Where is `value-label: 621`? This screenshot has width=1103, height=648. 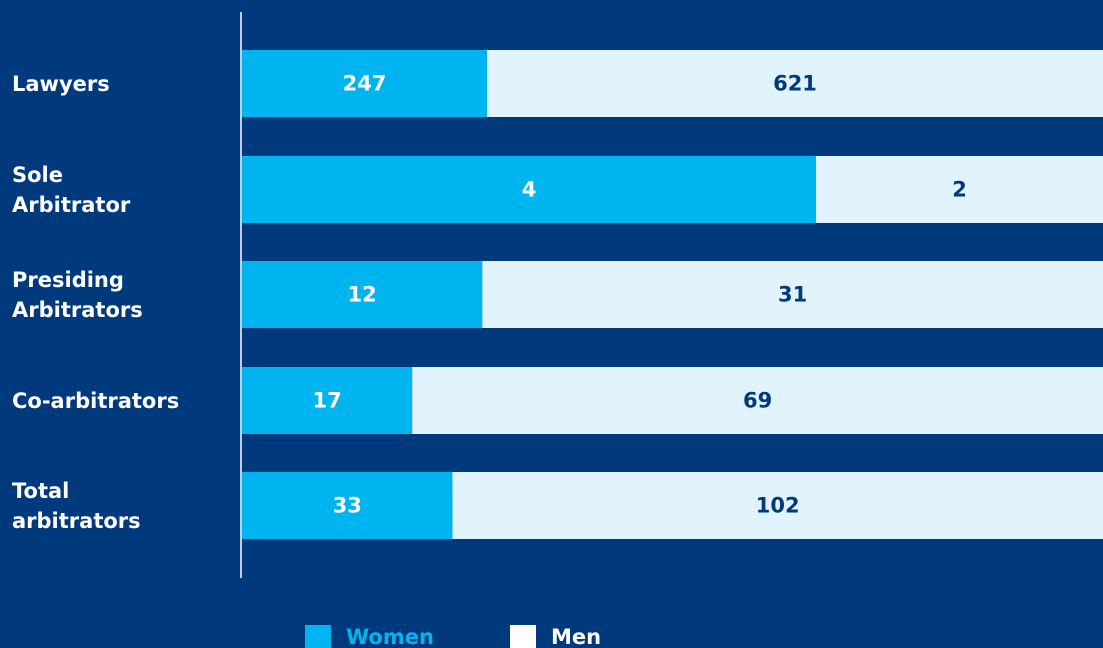
value-label: 621 is located at coordinates (795, 84).